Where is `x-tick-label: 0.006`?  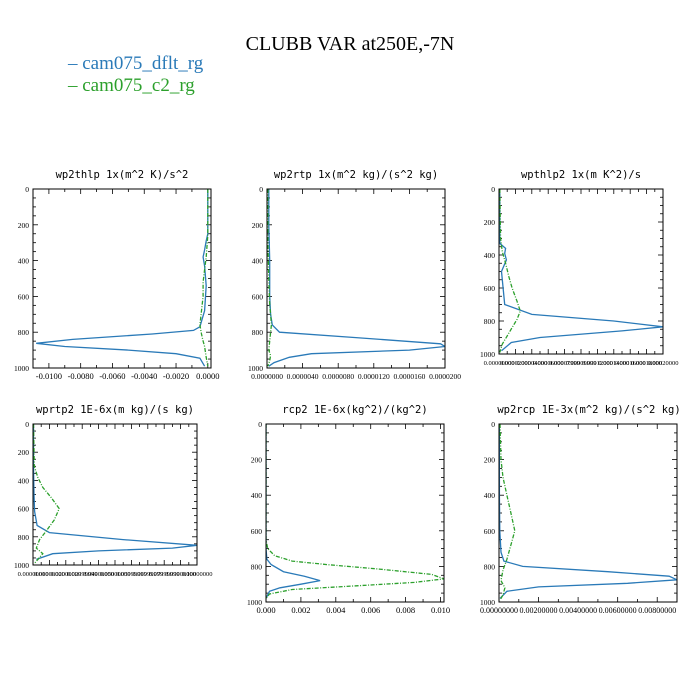 x-tick-label: 0.006 is located at coordinates (370, 610).